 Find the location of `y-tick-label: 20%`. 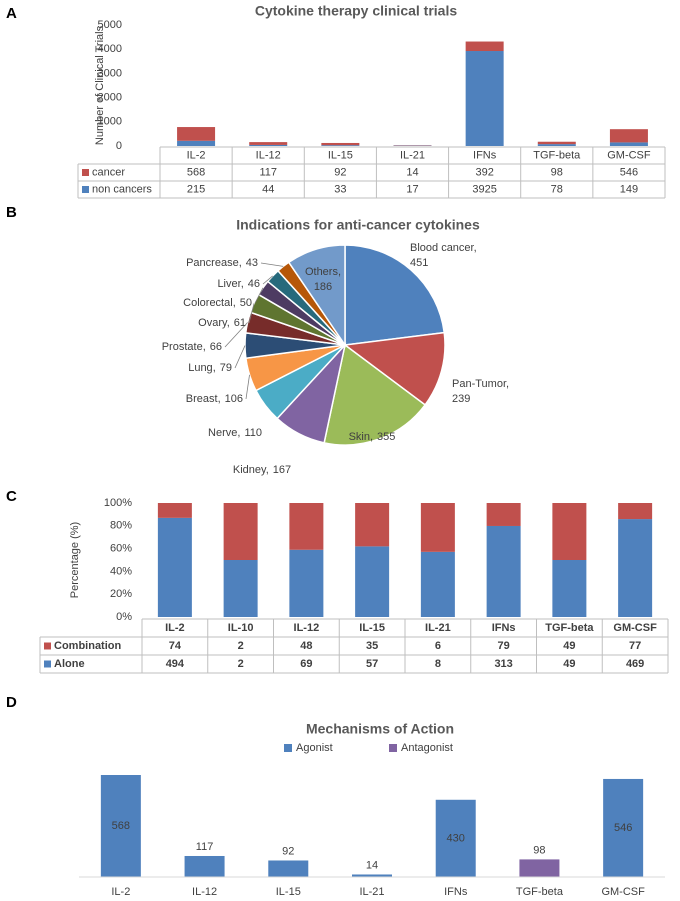

y-tick-label: 20% is located at coordinates (121, 594).